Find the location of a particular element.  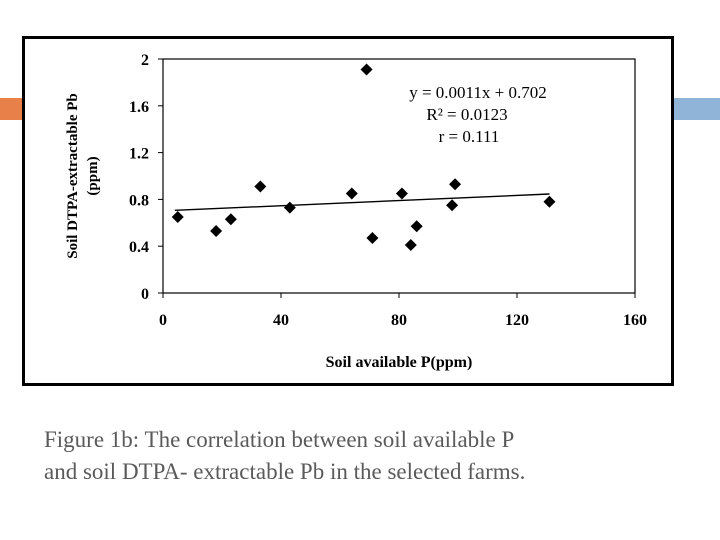

x-tick-label: 120 is located at coordinates (517, 320).